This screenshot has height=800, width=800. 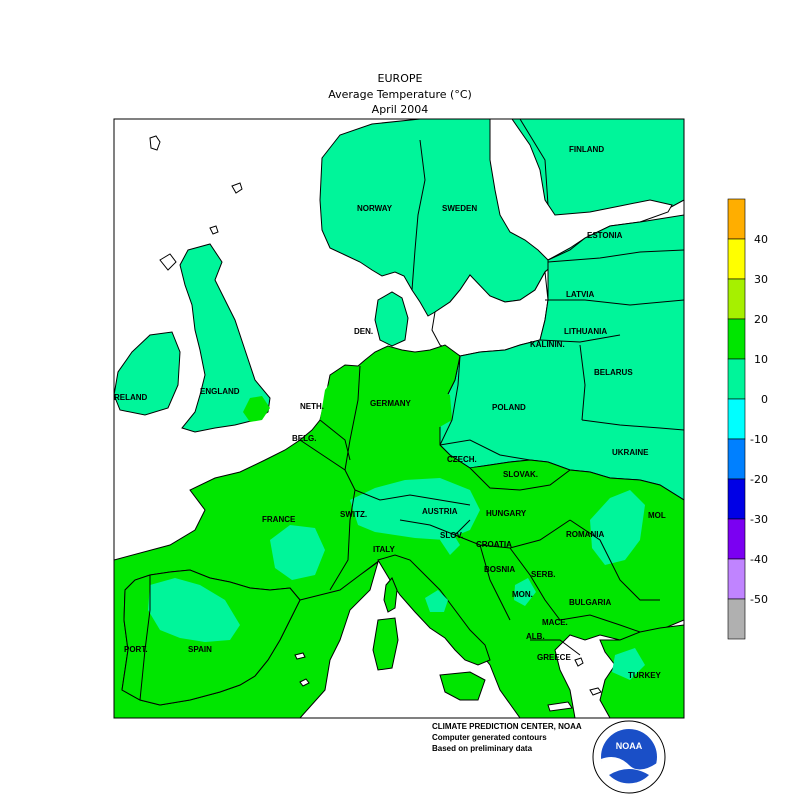 What do you see at coordinates (630, 452) in the screenshot?
I see `label-ukraine: UKRAINE` at bounding box center [630, 452].